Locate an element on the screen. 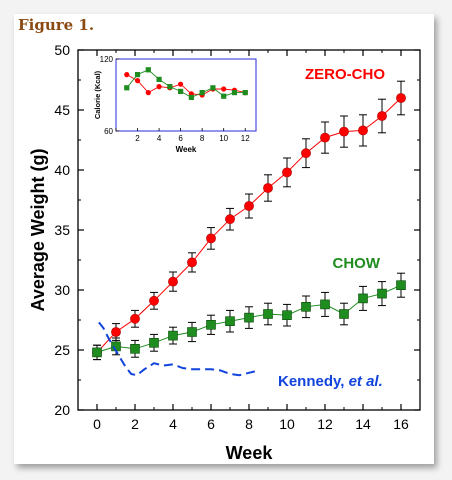 The width and height of the screenshot is (452, 480). inset-x-tick-label: 12 is located at coordinates (245, 138).